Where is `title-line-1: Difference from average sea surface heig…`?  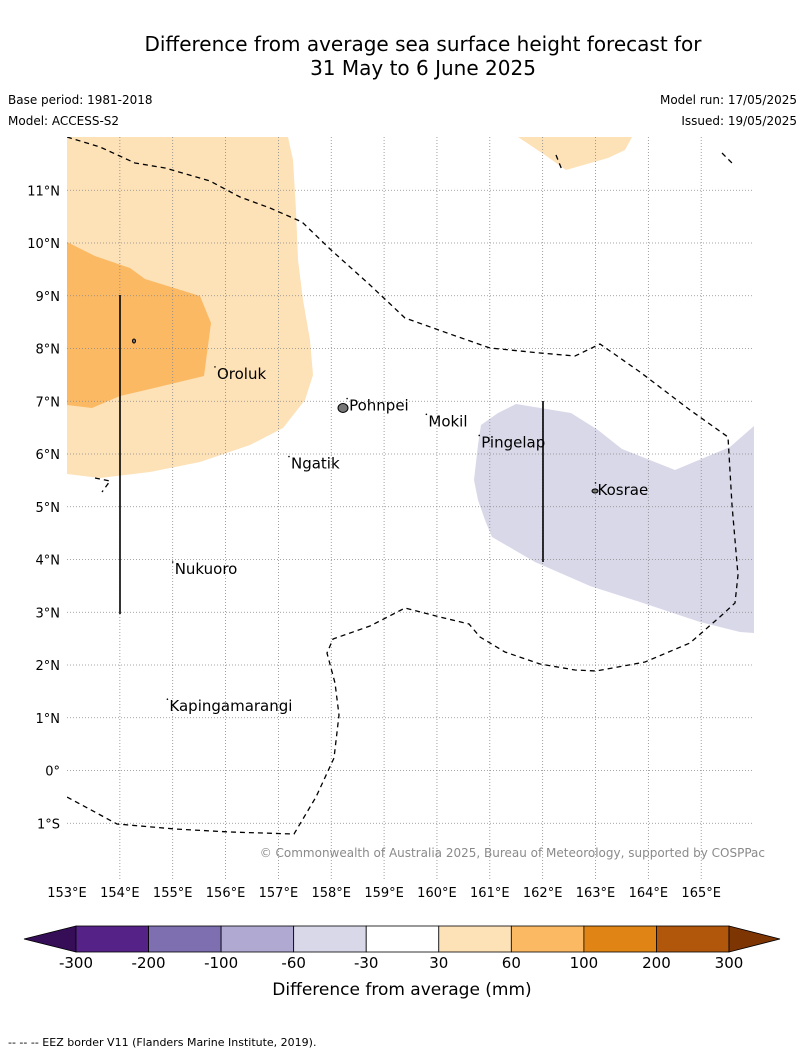
title-line-1: Difference from average sea surface heig… is located at coordinates (423, 44).